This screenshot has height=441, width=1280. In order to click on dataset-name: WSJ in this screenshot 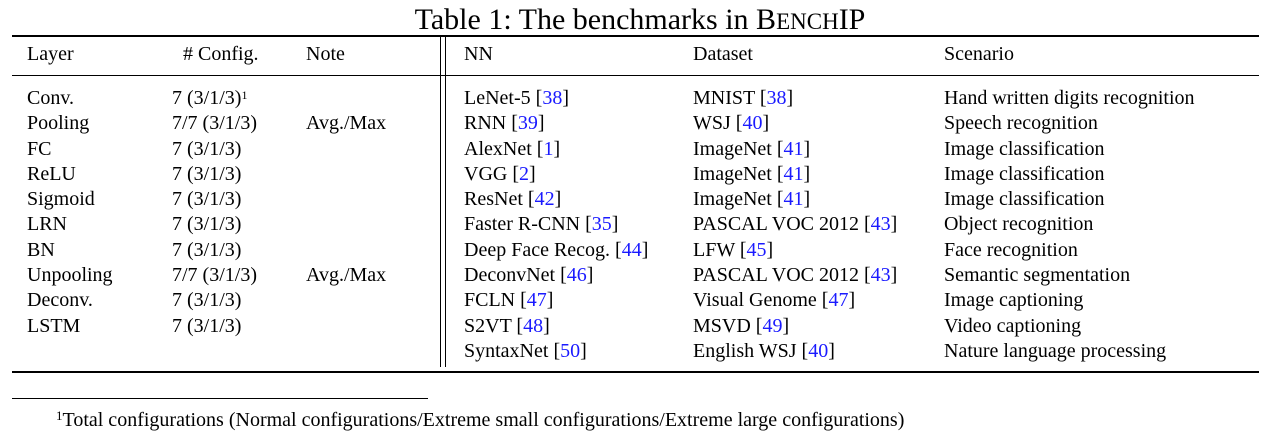, I will do `click(714, 123)`.